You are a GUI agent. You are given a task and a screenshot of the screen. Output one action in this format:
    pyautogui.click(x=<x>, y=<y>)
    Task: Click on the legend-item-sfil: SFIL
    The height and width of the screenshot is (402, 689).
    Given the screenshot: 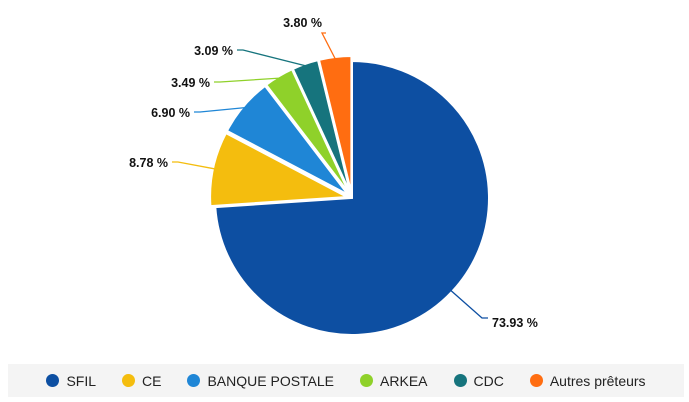 What is the action you would take?
    pyautogui.click(x=71, y=381)
    